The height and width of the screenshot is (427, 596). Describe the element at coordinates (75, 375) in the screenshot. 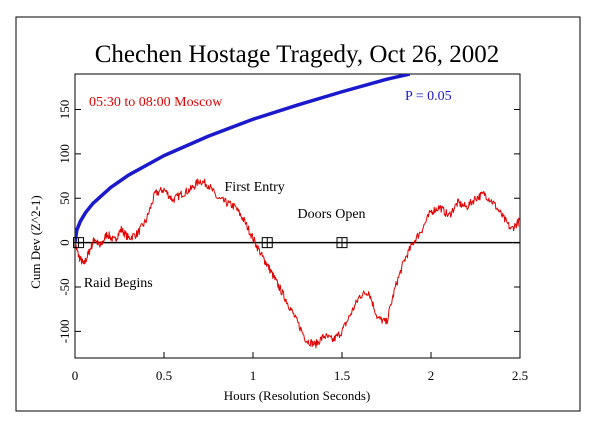

I see `x-tick-label: 0` at that location.